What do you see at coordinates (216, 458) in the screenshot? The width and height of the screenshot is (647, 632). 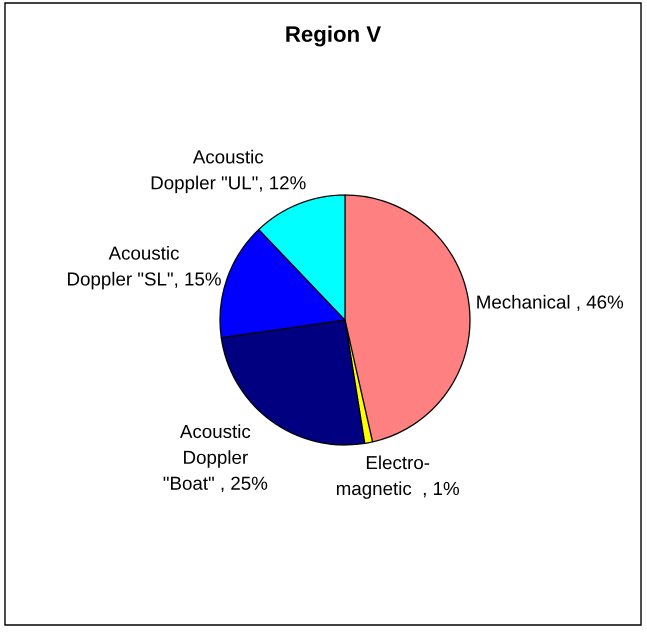 I see `slice-label: Acoustic Doppler "Boat" , 25%` at bounding box center [216, 458].